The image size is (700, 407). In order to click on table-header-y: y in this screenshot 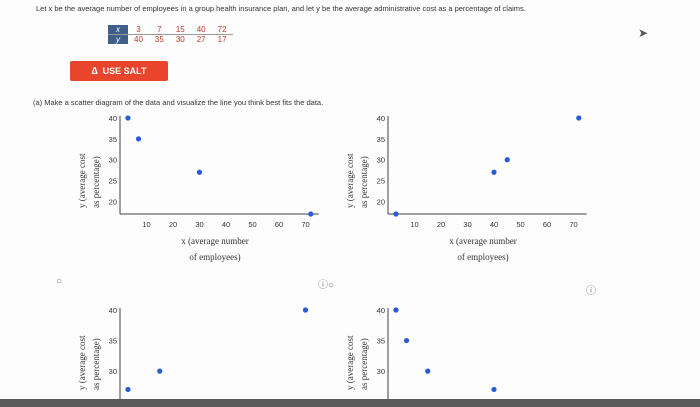, I will do `click(118, 39)`.